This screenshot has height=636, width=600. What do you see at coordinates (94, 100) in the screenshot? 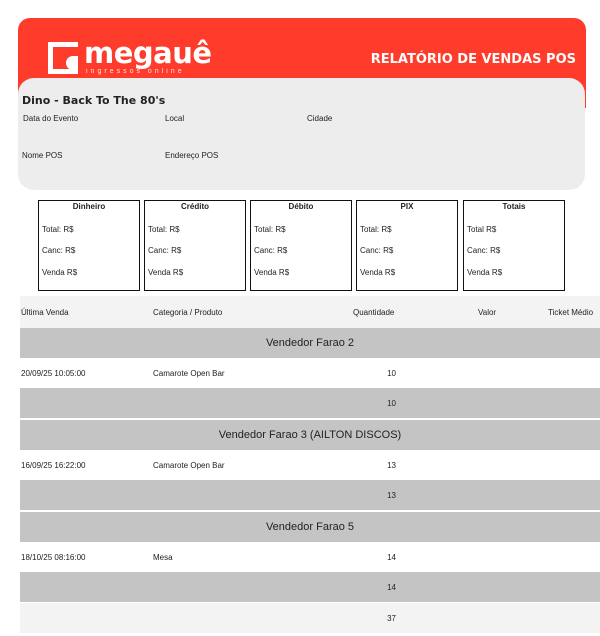
I see `event-name: Dino - Back To The 80's` at bounding box center [94, 100].